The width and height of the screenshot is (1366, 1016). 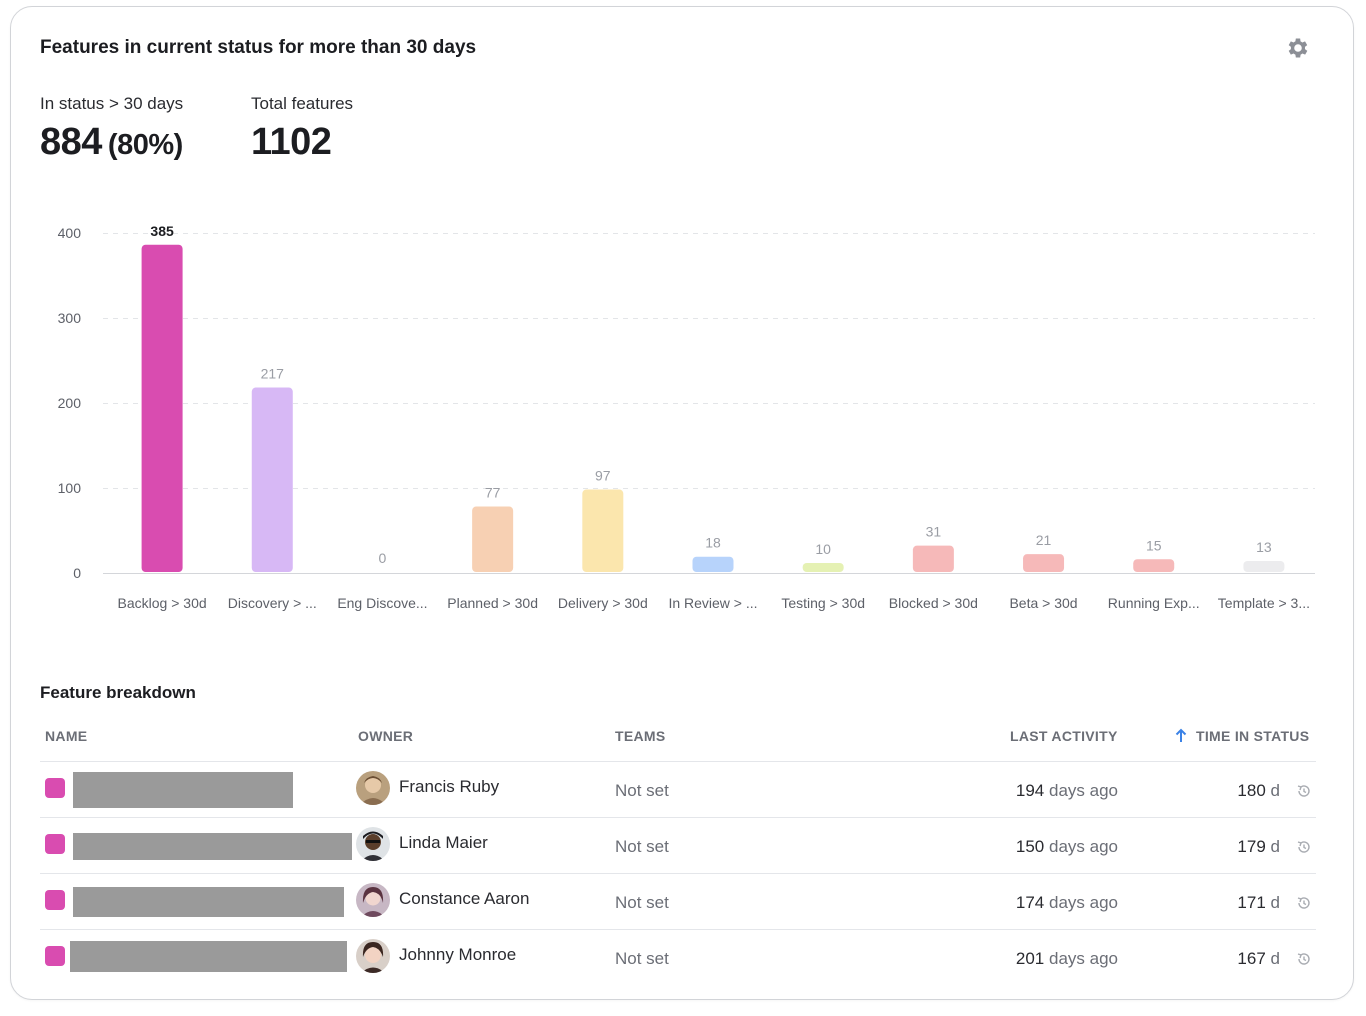 What do you see at coordinates (934, 532) in the screenshot?
I see `data-label: 31` at bounding box center [934, 532].